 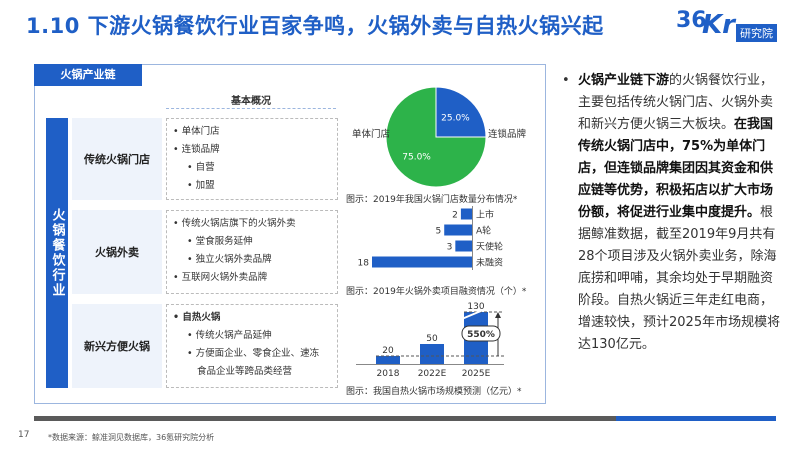 I want to click on category-instant: 新兴方便火锅, so click(x=117, y=346).